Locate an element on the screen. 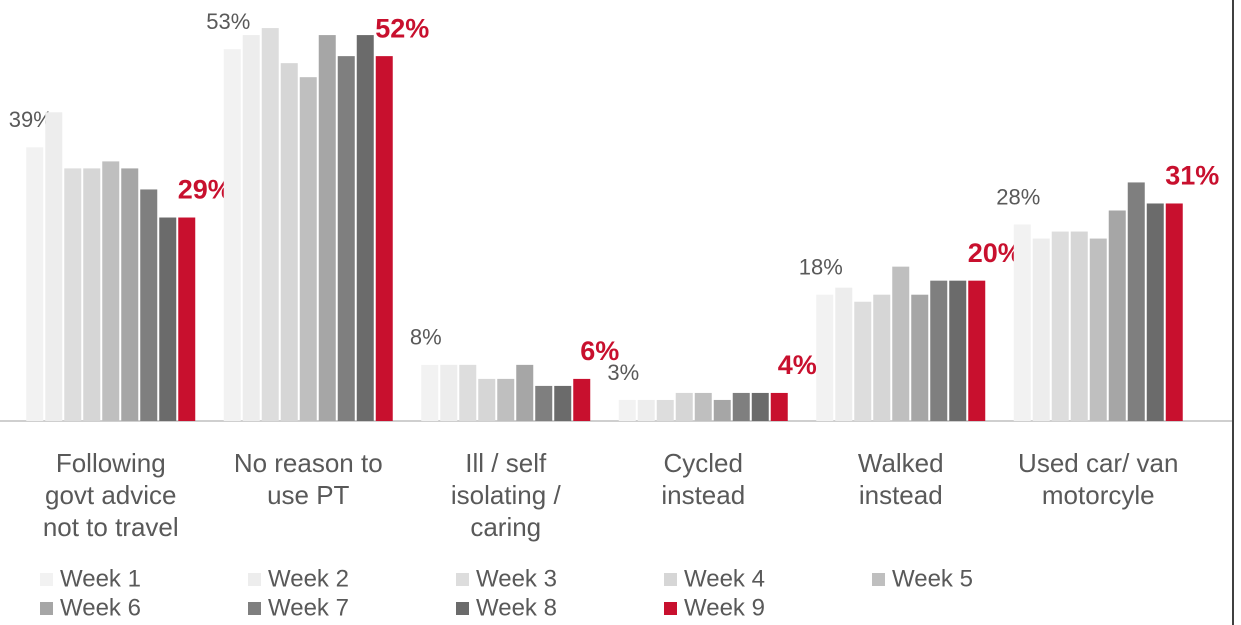 The width and height of the screenshot is (1241, 625). x-tick-label: Following is located at coordinates (111, 463).